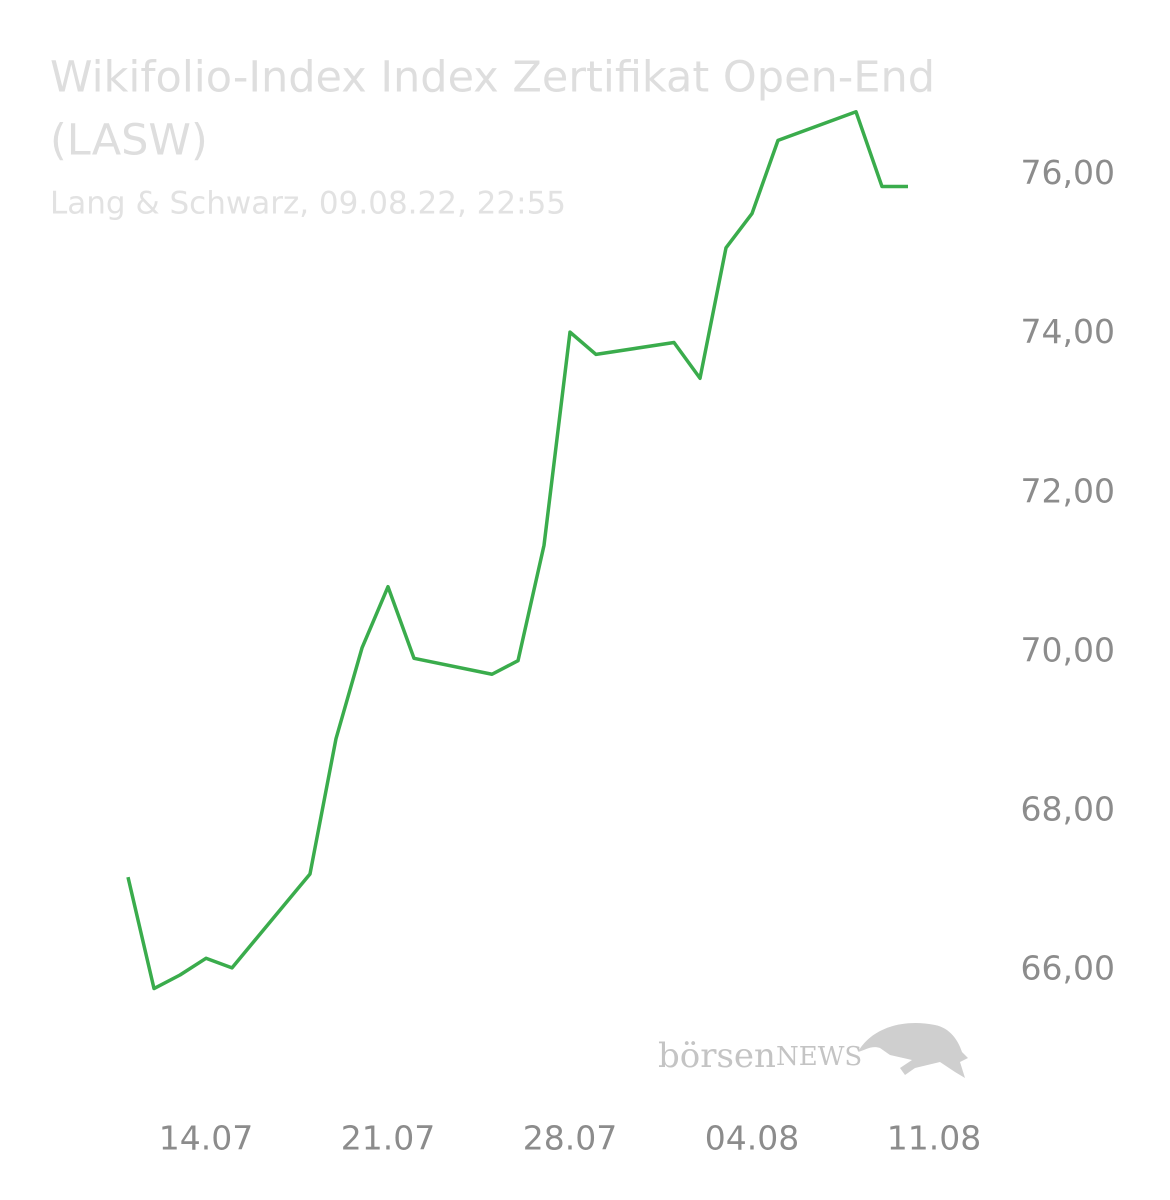 The width and height of the screenshot is (1170, 1200). Describe the element at coordinates (570, 1138) in the screenshot. I see `x-tick-label: 28.07` at that location.